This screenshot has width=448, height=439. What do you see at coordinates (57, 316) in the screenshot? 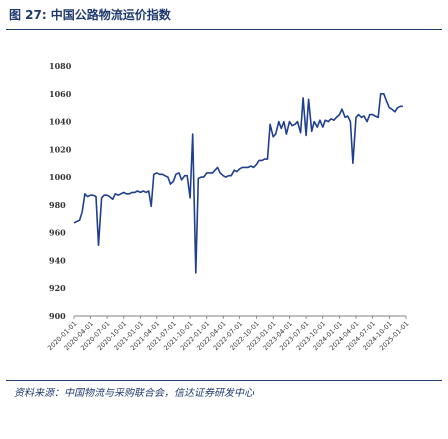
I see `y-tick-label: 900` at bounding box center [57, 316].